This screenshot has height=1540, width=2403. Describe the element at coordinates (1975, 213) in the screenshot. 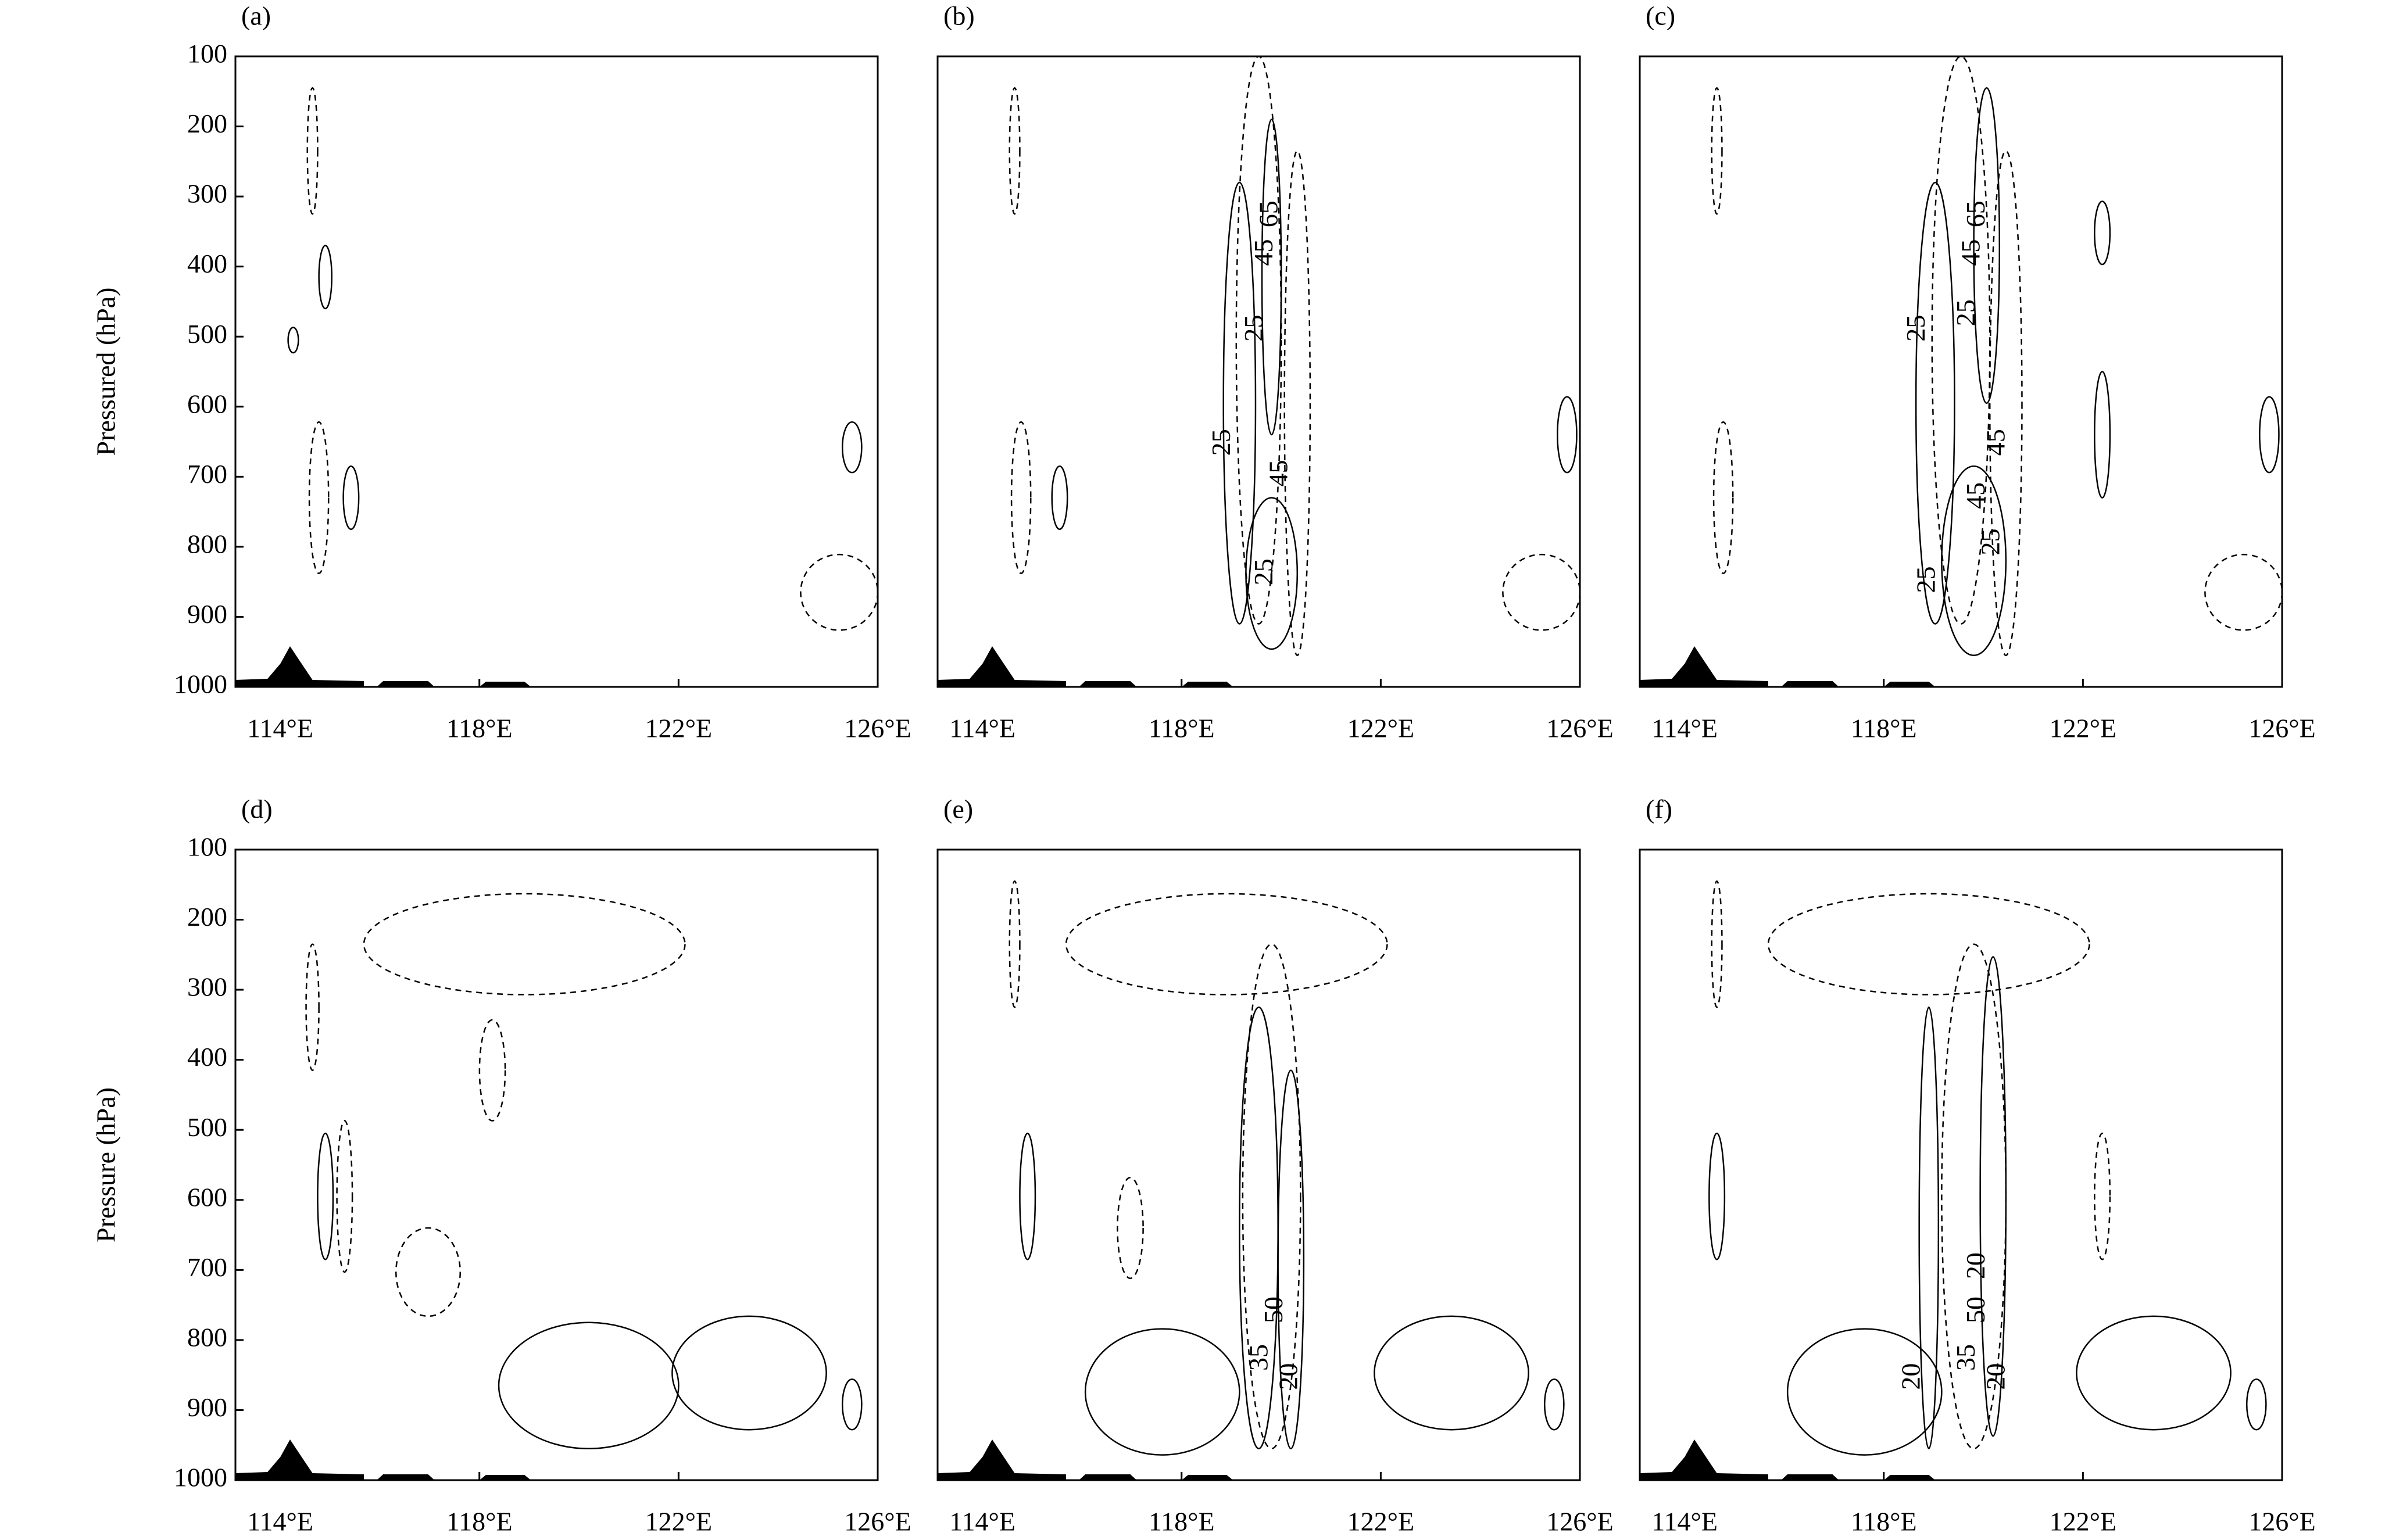

I see `contour-label: 65` at that location.